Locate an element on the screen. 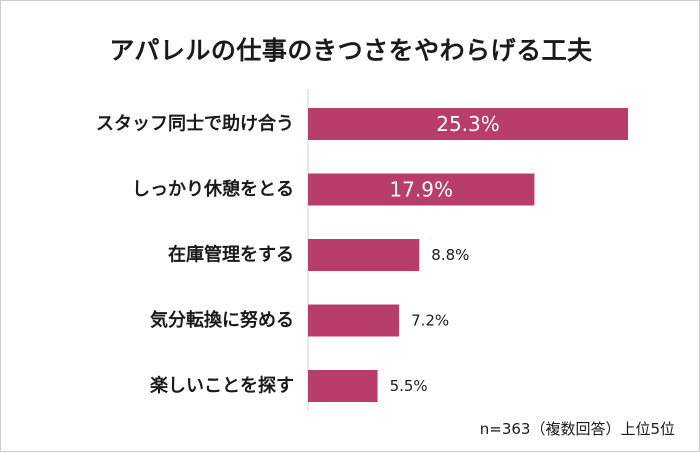 The image size is (700, 453). category-label: 気分転換に努める is located at coordinates (222, 320).